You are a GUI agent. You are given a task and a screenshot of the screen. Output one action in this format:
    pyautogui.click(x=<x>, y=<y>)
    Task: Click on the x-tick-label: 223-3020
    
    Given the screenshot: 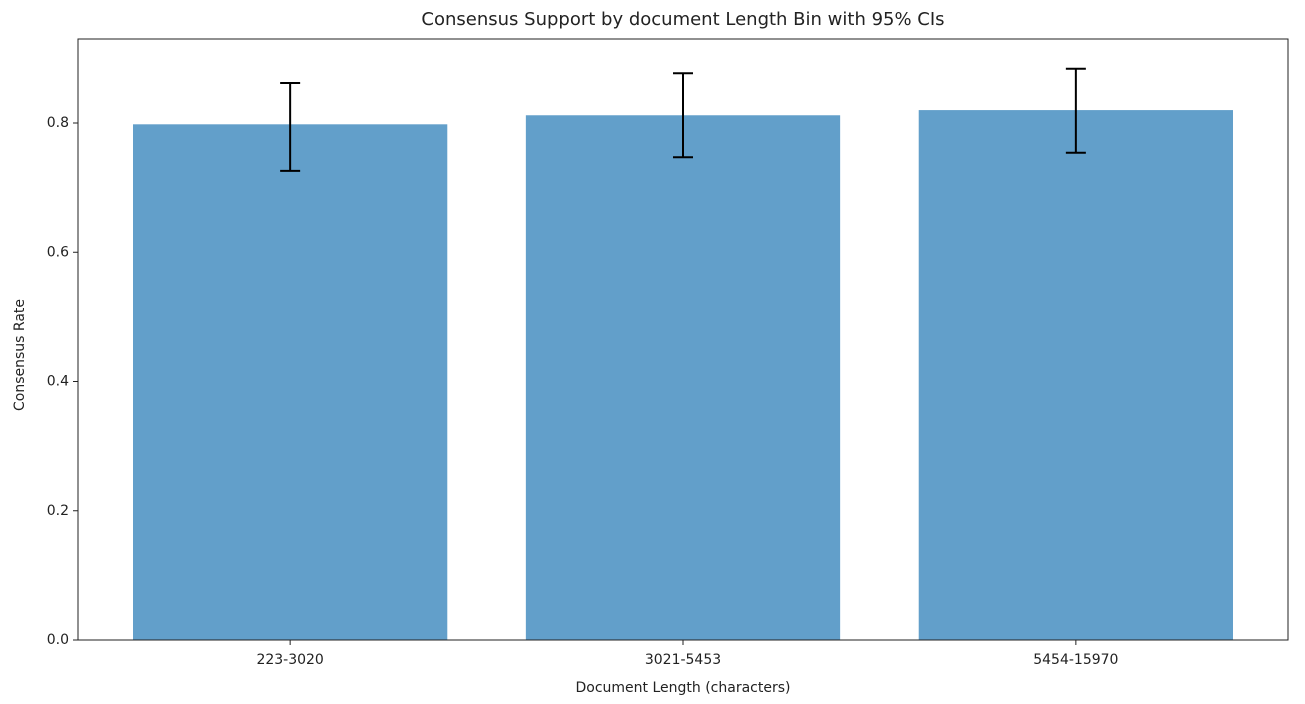 What is the action you would take?
    pyautogui.click(x=289, y=660)
    